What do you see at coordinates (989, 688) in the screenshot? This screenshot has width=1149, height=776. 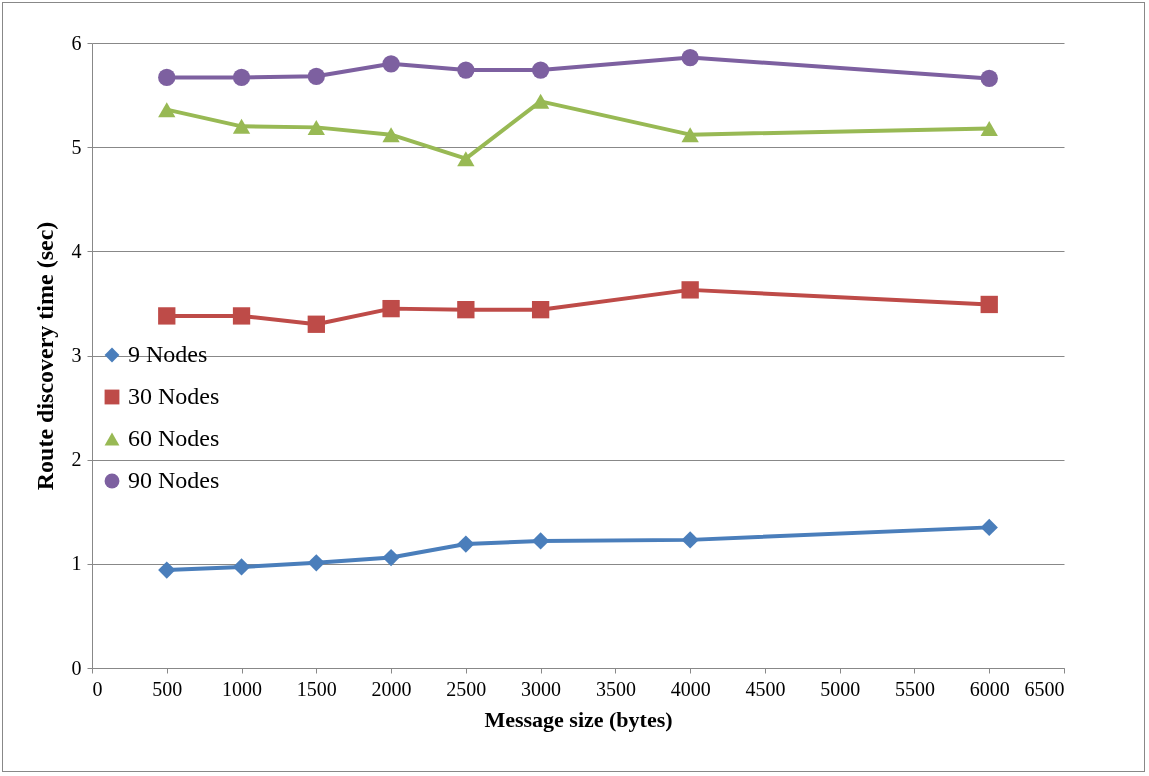 I see `x-tick-label: 6000` at bounding box center [989, 688].